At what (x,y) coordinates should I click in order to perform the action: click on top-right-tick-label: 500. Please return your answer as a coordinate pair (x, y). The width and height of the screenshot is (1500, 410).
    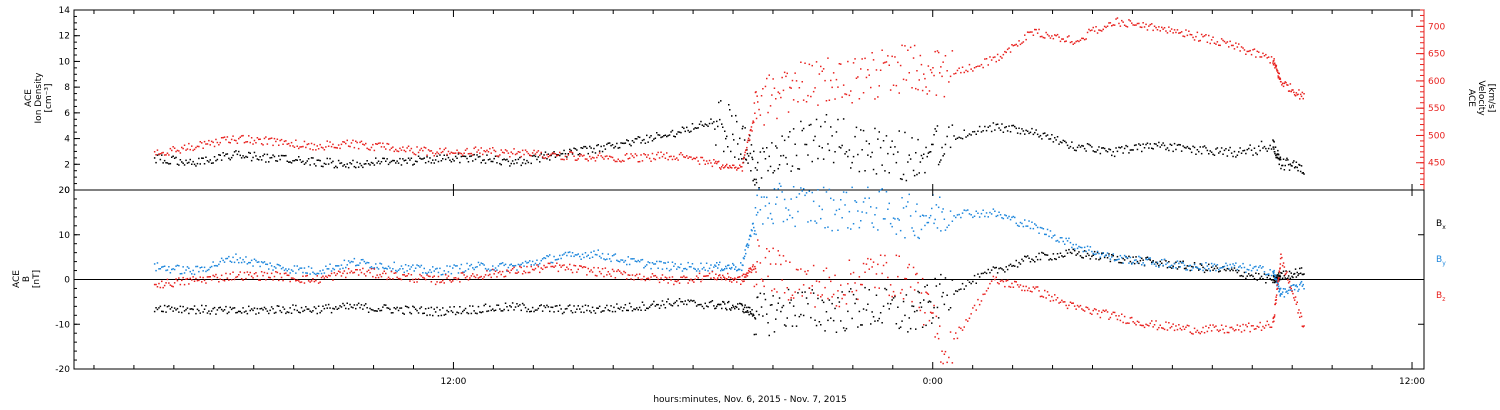
    Looking at the image, I should click on (1436, 136).